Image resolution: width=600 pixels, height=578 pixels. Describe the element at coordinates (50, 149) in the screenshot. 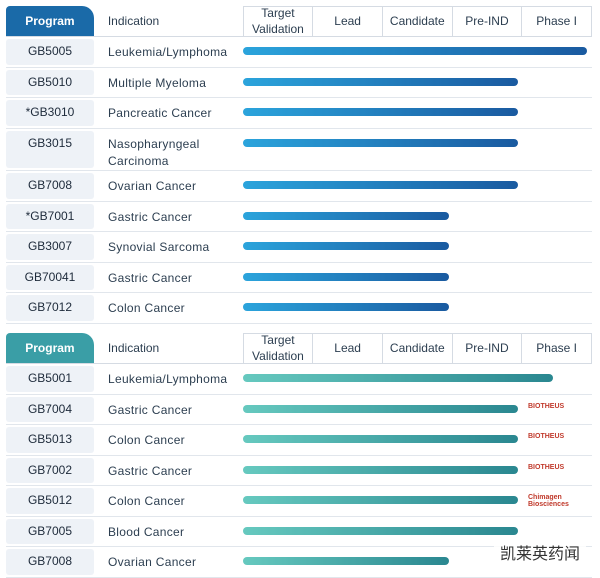

I see `program-cell: GB3015` at that location.